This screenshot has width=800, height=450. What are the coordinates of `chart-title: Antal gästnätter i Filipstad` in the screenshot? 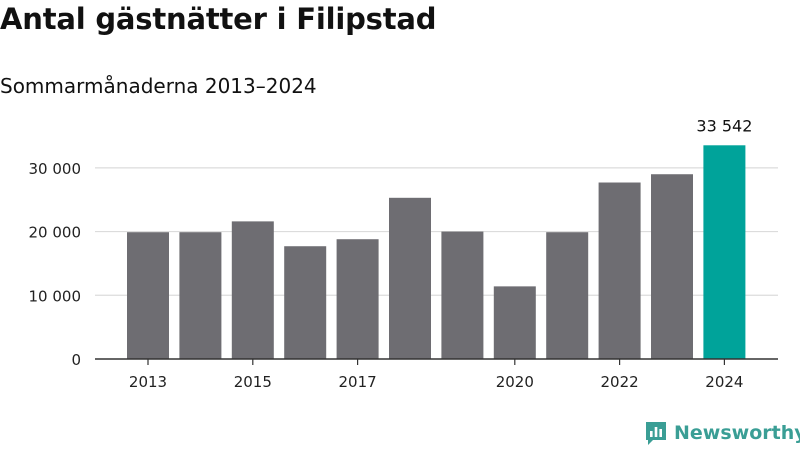 It's located at (218, 19).